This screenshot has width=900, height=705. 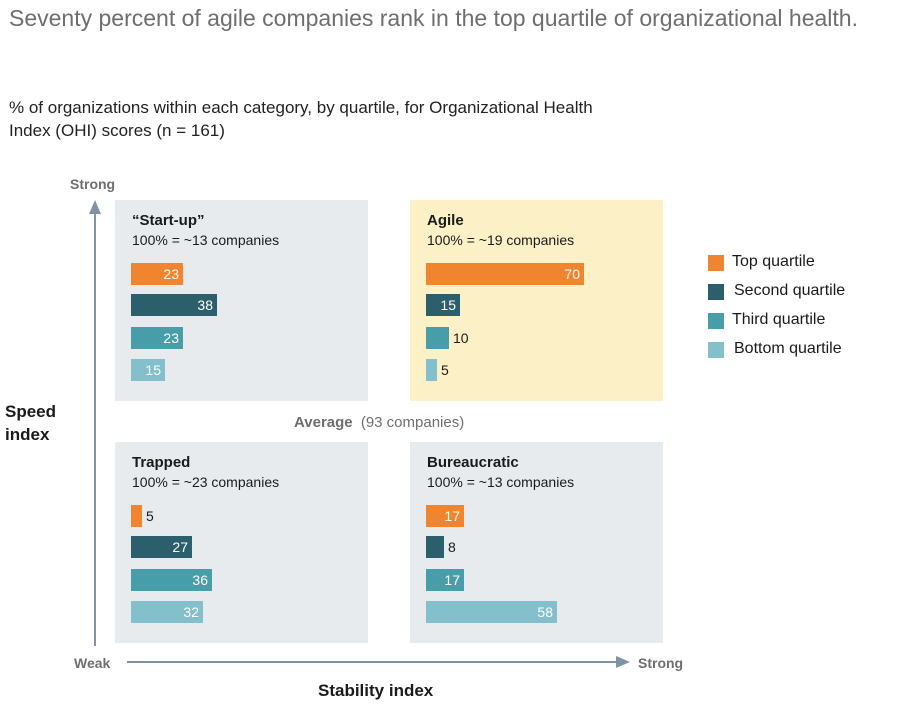 What do you see at coordinates (773, 261) in the screenshot?
I see `legend-label: Top quartile` at bounding box center [773, 261].